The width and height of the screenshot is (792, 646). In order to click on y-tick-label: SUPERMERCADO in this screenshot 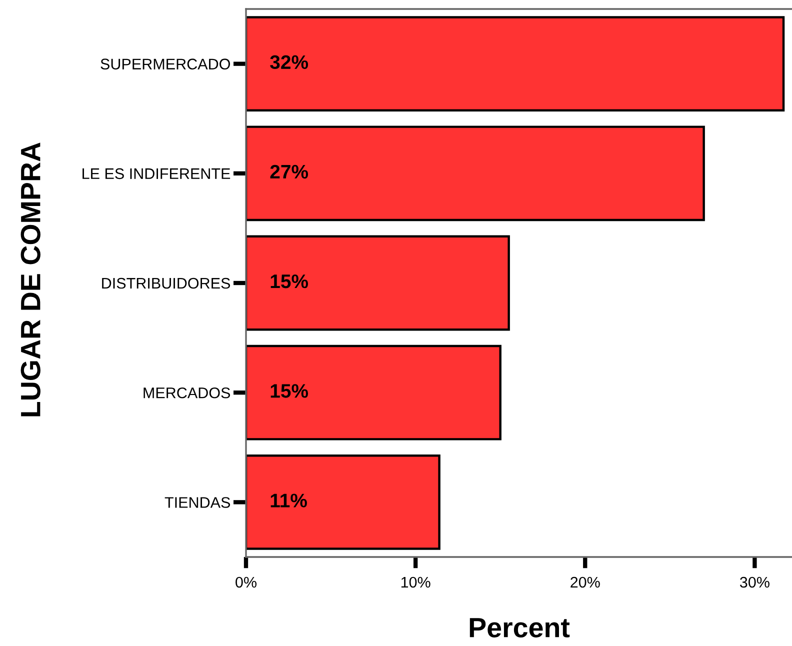, I will do `click(165, 64)`.